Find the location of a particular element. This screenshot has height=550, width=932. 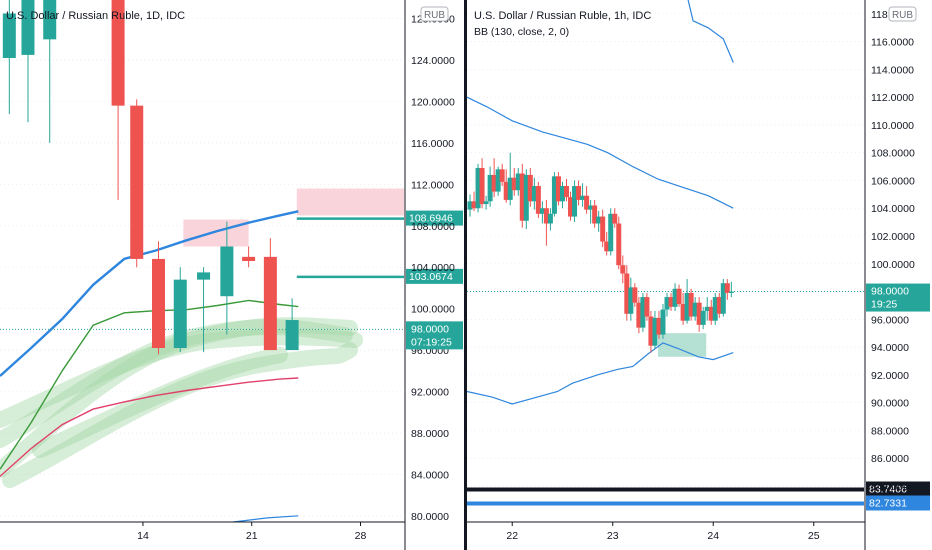

right-bb-lower-line is located at coordinates (600, 373).